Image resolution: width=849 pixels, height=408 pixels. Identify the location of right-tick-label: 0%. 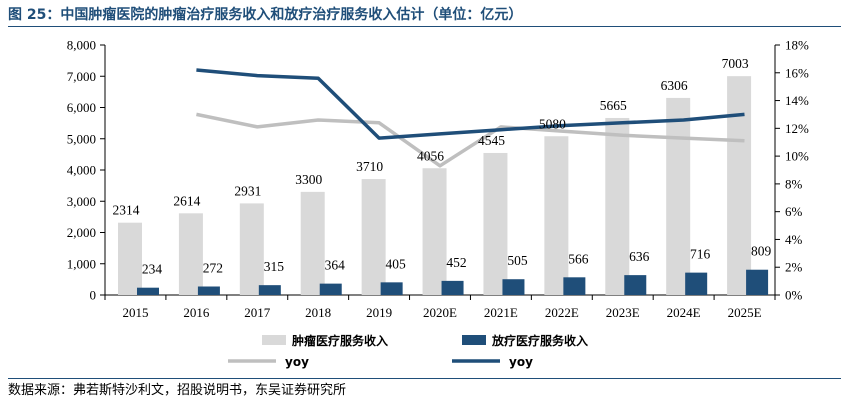
(794, 295).